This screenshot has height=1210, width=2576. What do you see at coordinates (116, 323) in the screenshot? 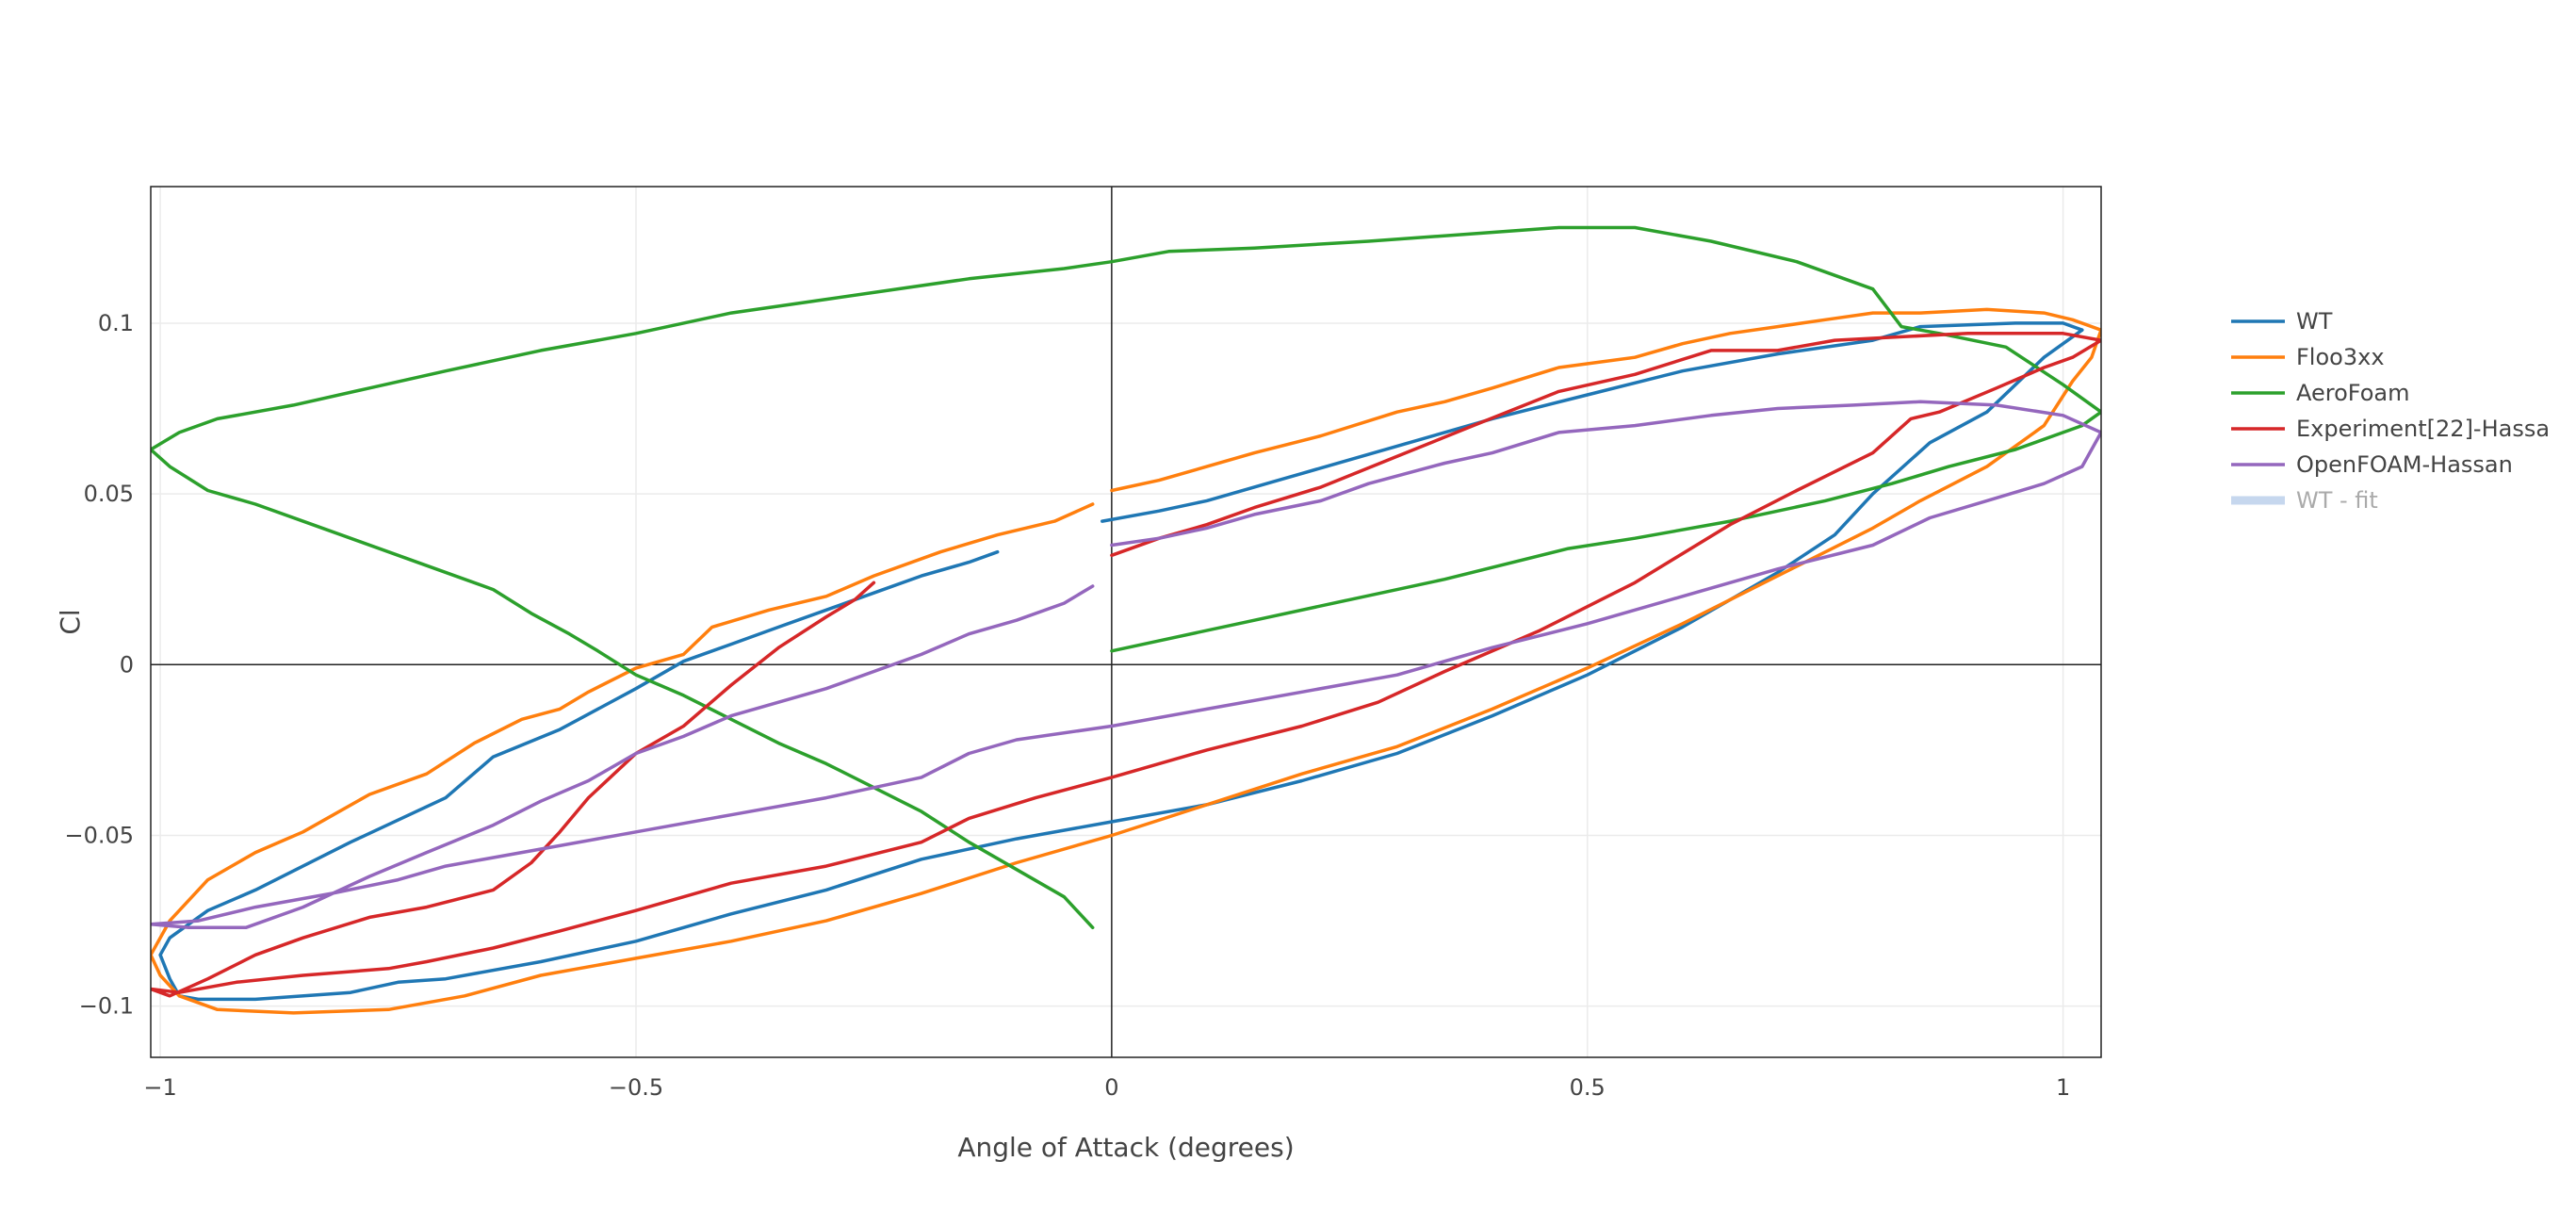
I see `y-tick-label: 0.1` at bounding box center [116, 323].